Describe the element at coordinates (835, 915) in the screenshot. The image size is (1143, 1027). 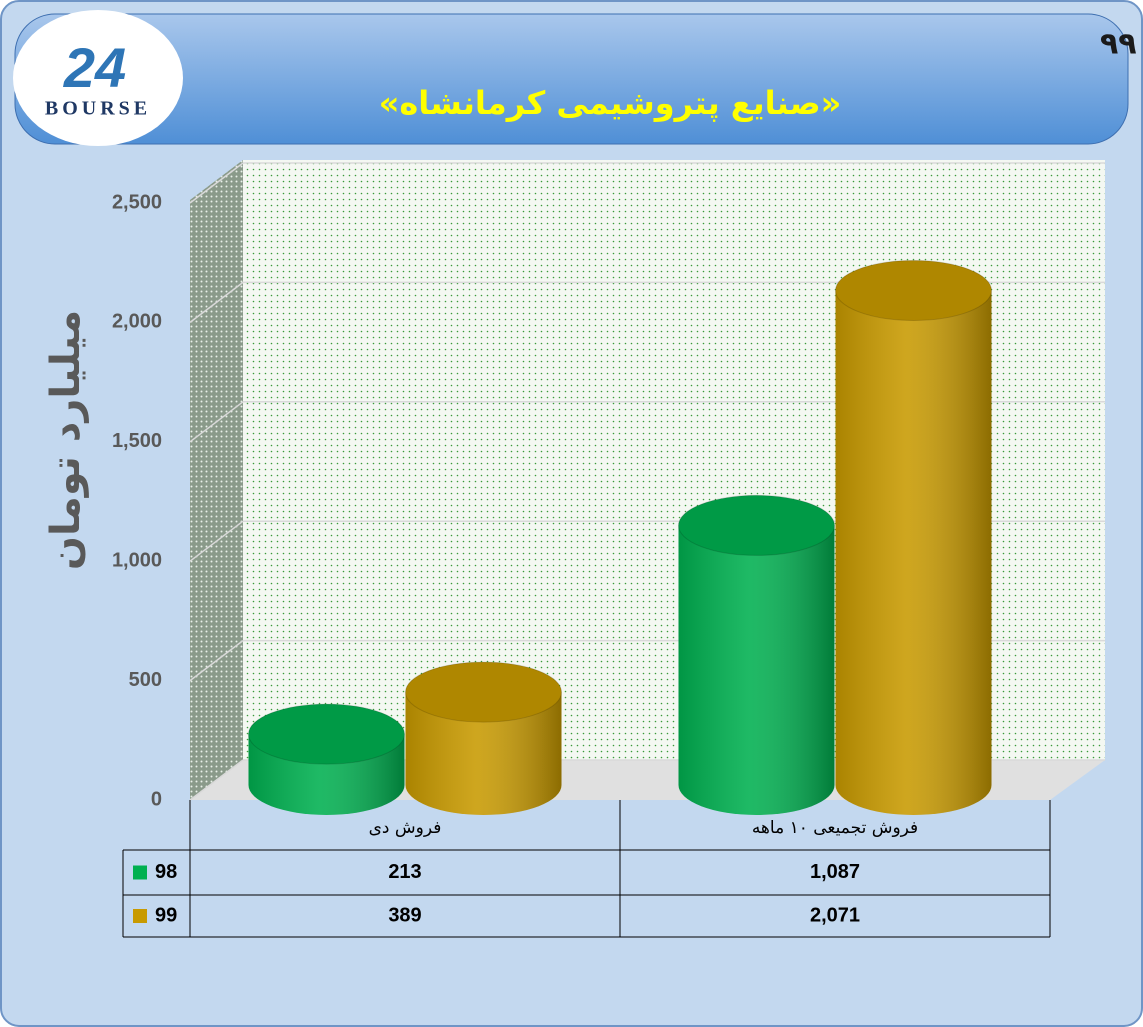
I see `table-value: 2,071` at that location.